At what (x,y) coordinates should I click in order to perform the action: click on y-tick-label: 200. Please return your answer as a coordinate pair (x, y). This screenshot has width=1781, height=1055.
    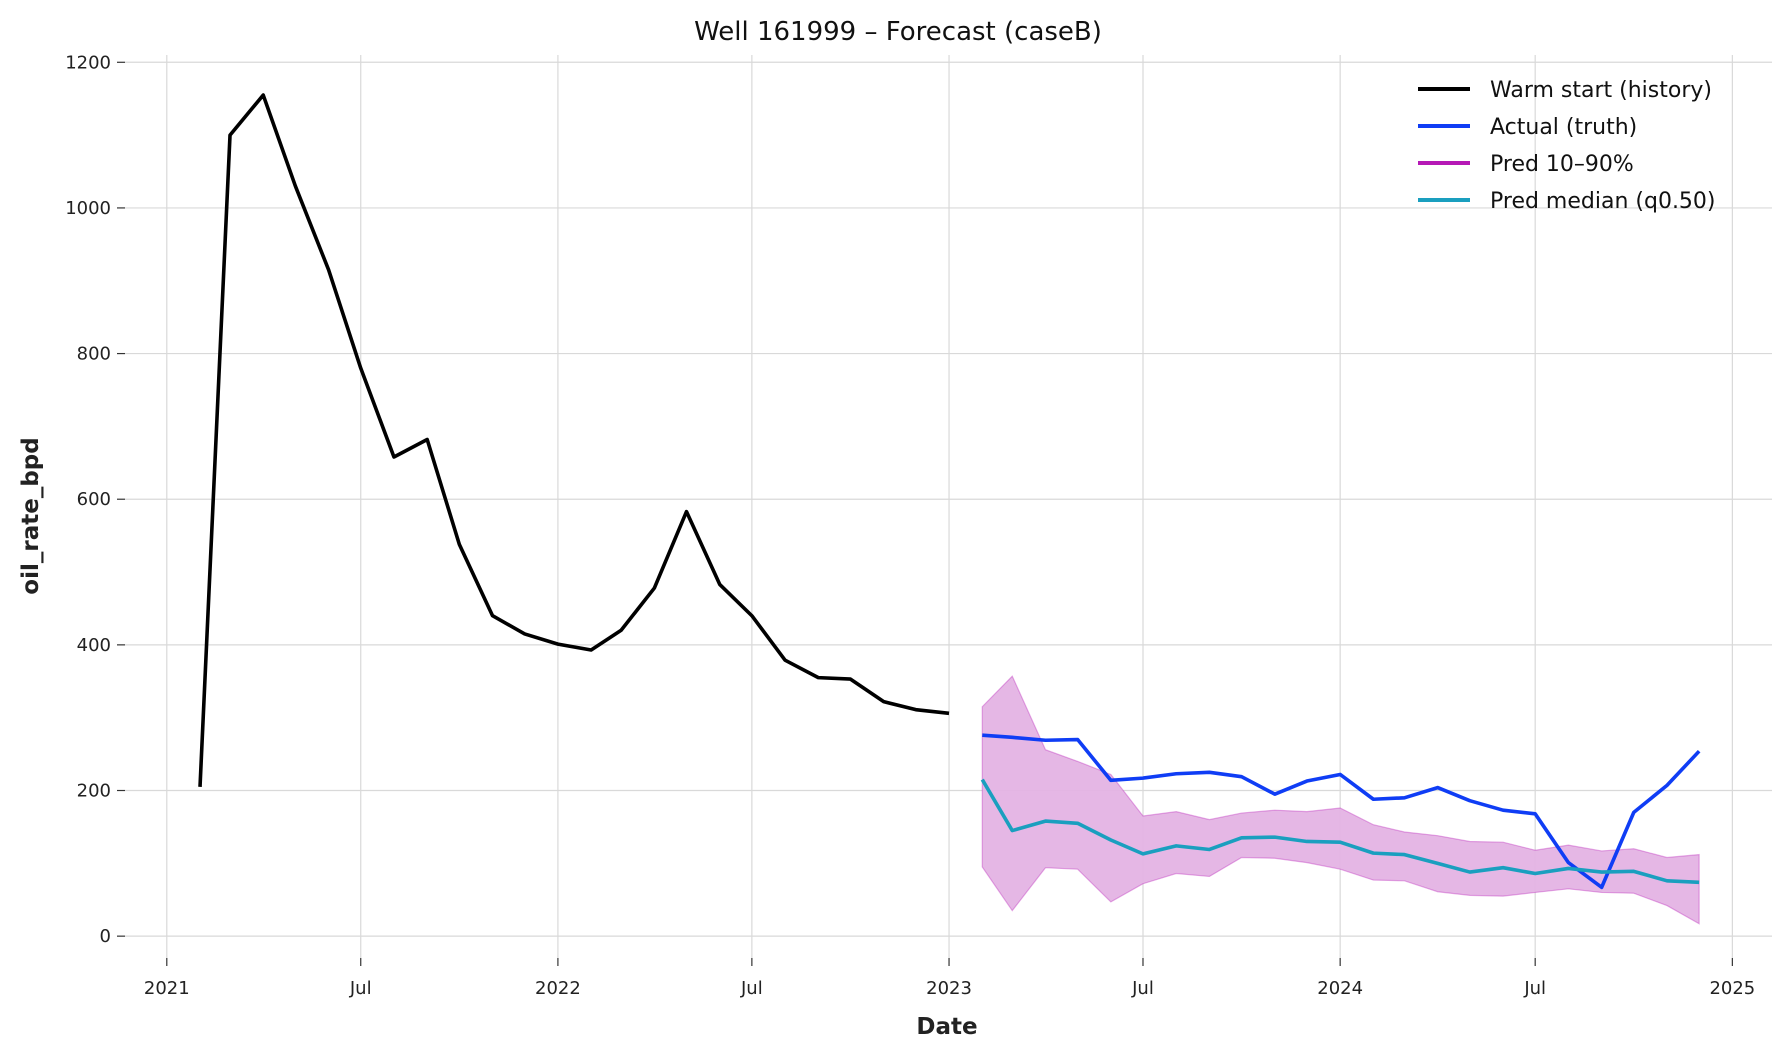
    Looking at the image, I should click on (94, 791).